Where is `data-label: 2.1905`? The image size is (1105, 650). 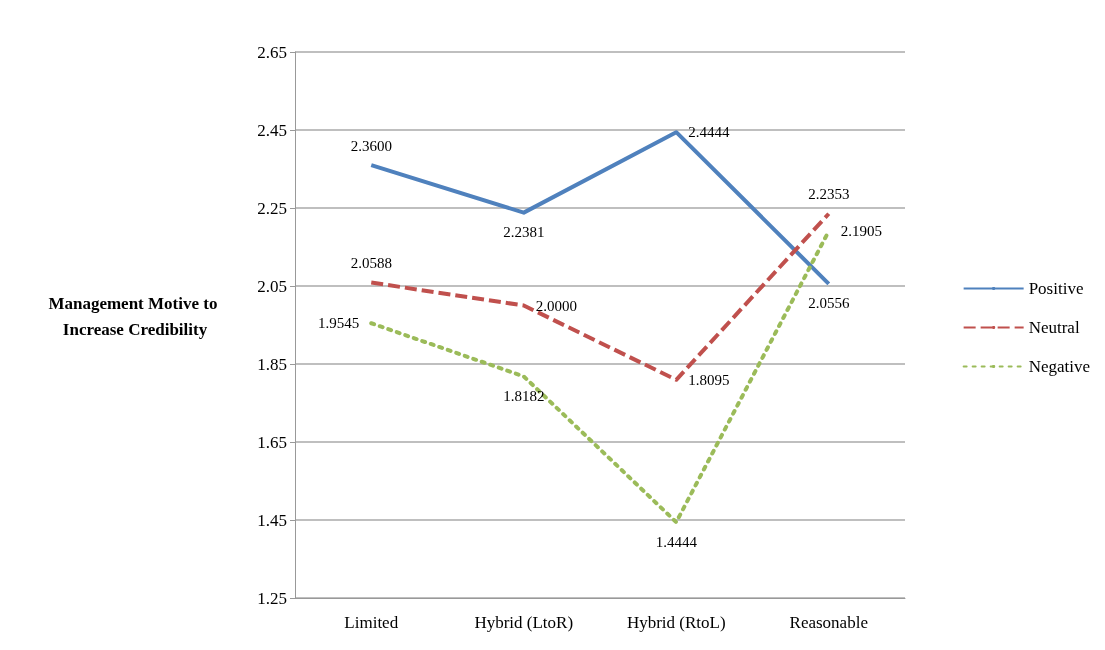
data-label: 2.1905 is located at coordinates (861, 231).